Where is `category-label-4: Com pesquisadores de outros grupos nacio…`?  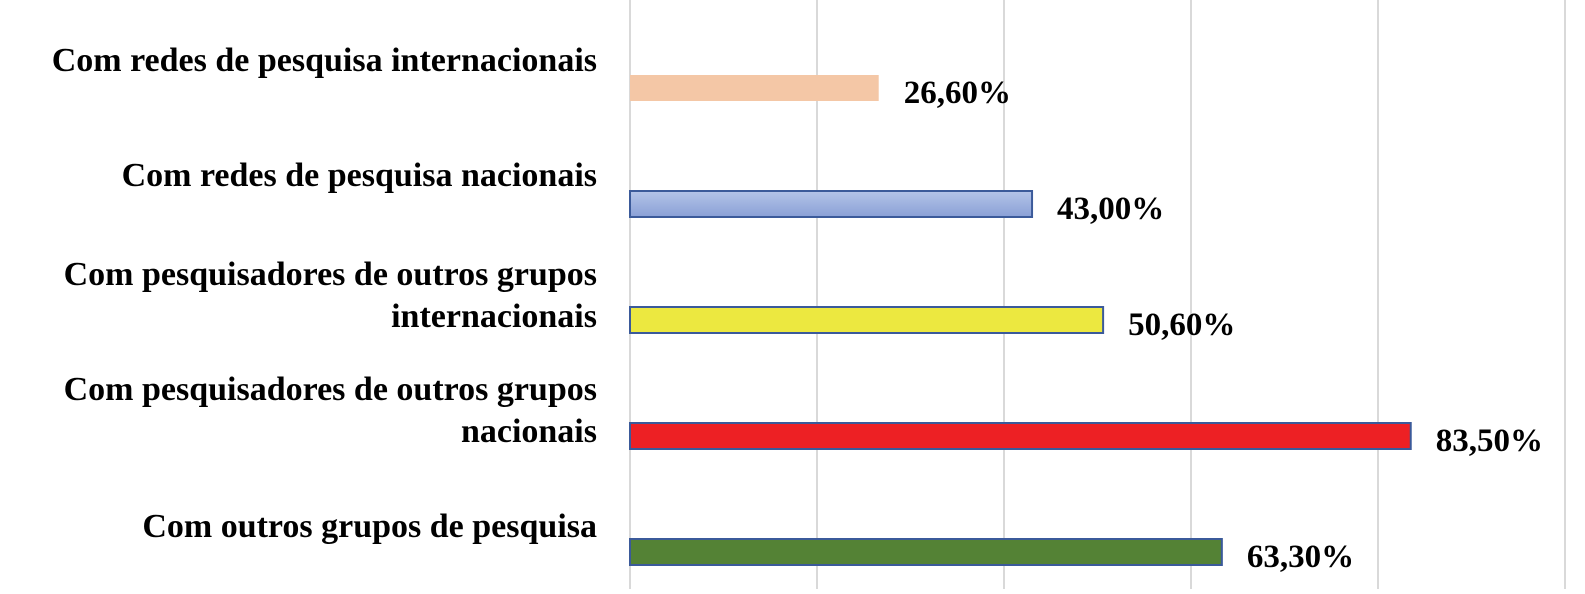 category-label-4: Com pesquisadores de outros grupos nacio… is located at coordinates (330, 410).